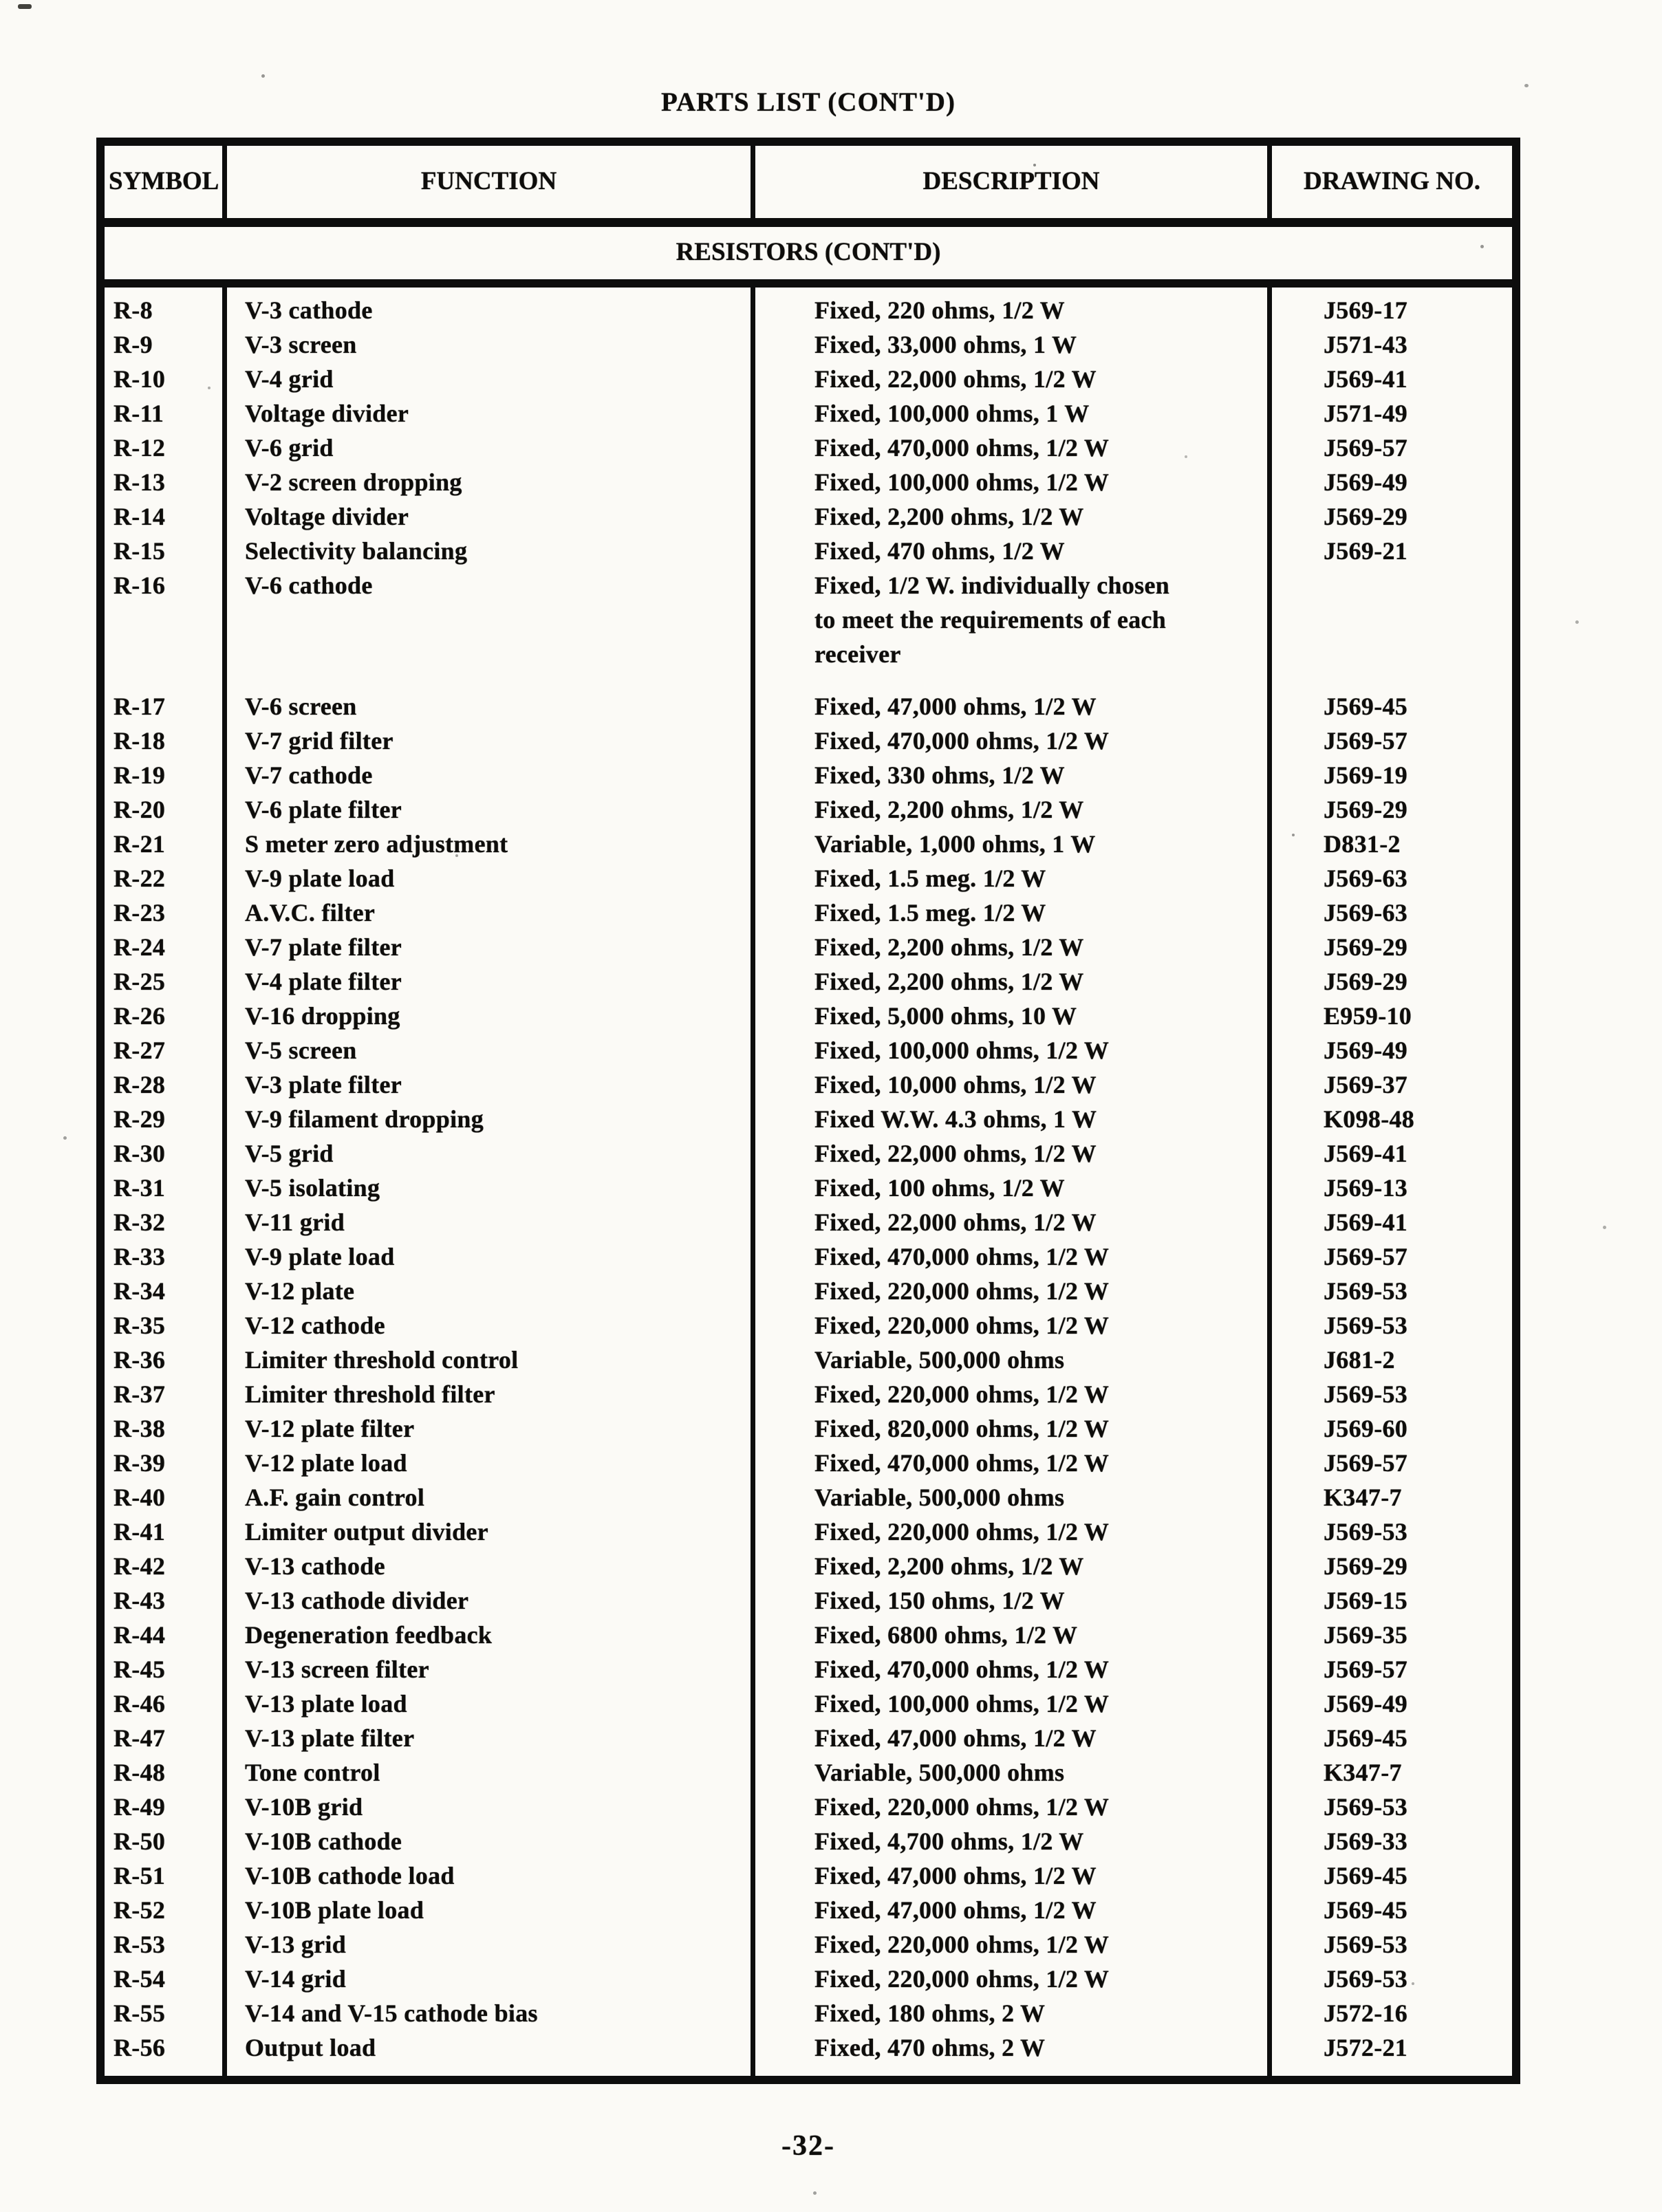 The height and width of the screenshot is (2212, 1662). Describe the element at coordinates (955, 844) in the screenshot. I see `description-line: Variable, 1,000 ohms, 1 W` at that location.